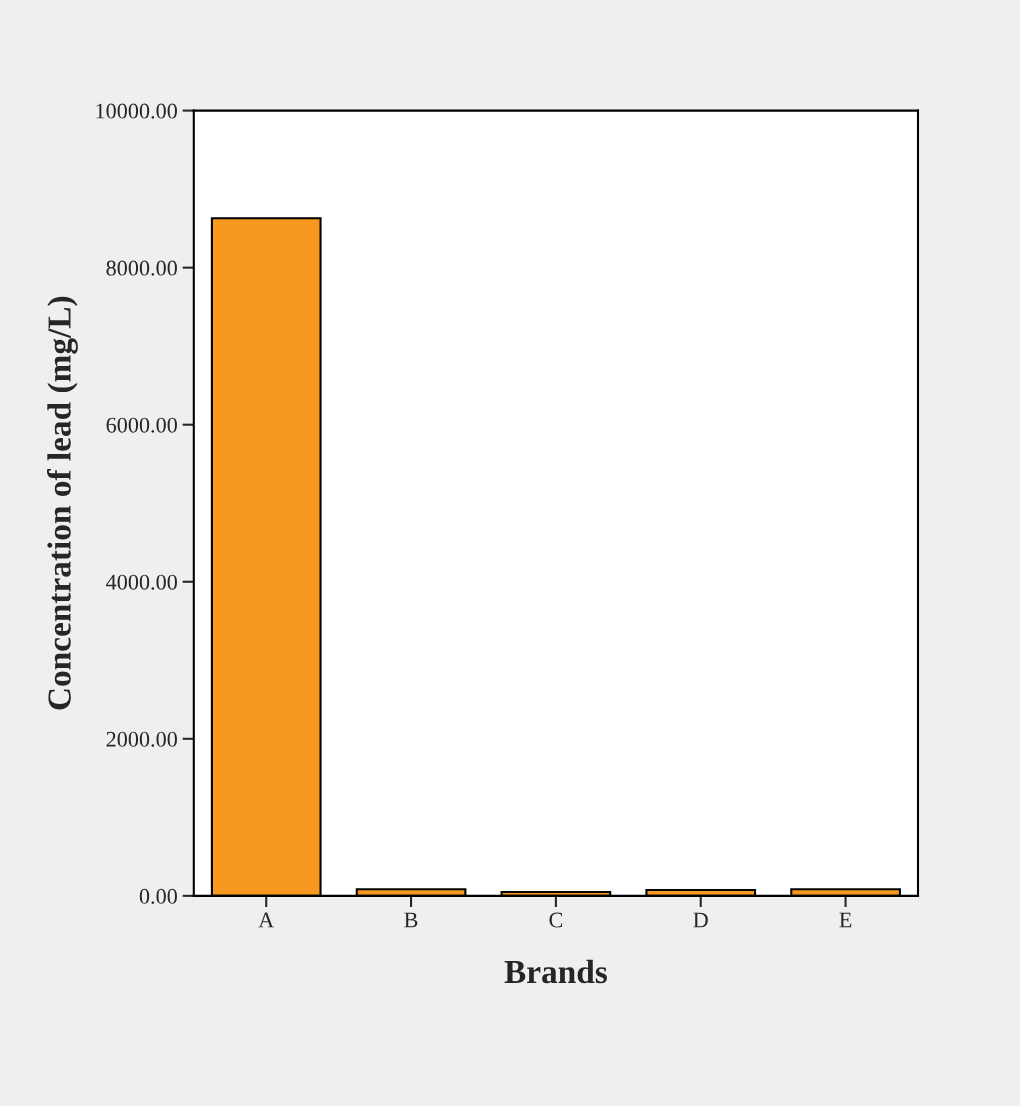 The width and height of the screenshot is (1020, 1106). What do you see at coordinates (845, 920) in the screenshot?
I see `x-tick-label: E` at bounding box center [845, 920].